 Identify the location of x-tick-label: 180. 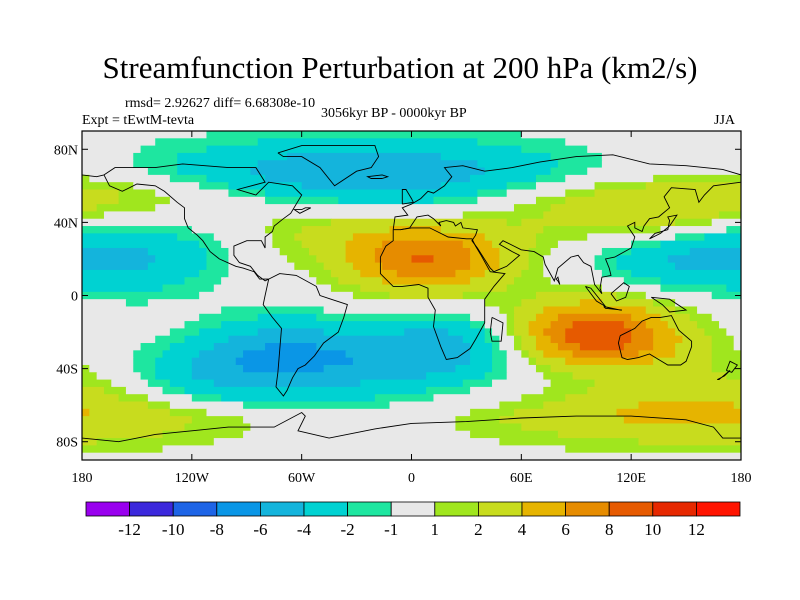
(82, 478).